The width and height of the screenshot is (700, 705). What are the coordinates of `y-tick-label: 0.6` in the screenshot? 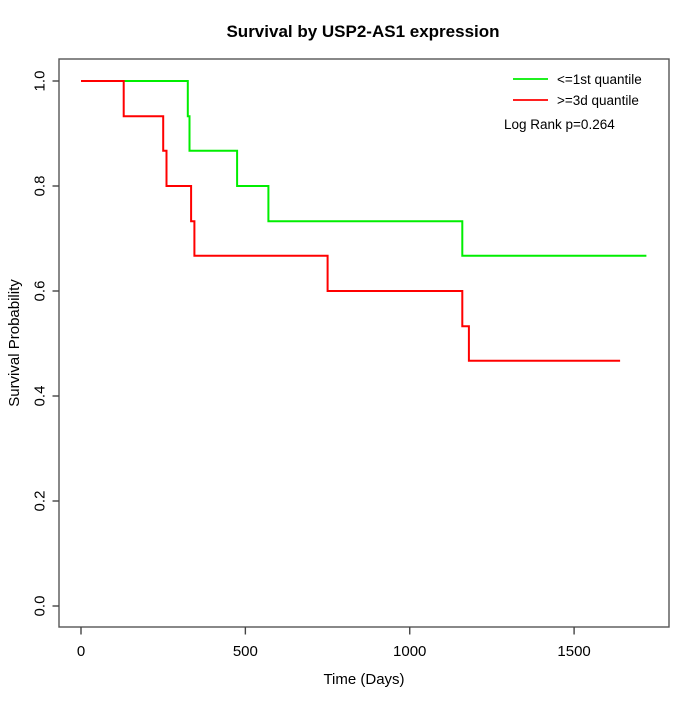 It's located at (40, 291).